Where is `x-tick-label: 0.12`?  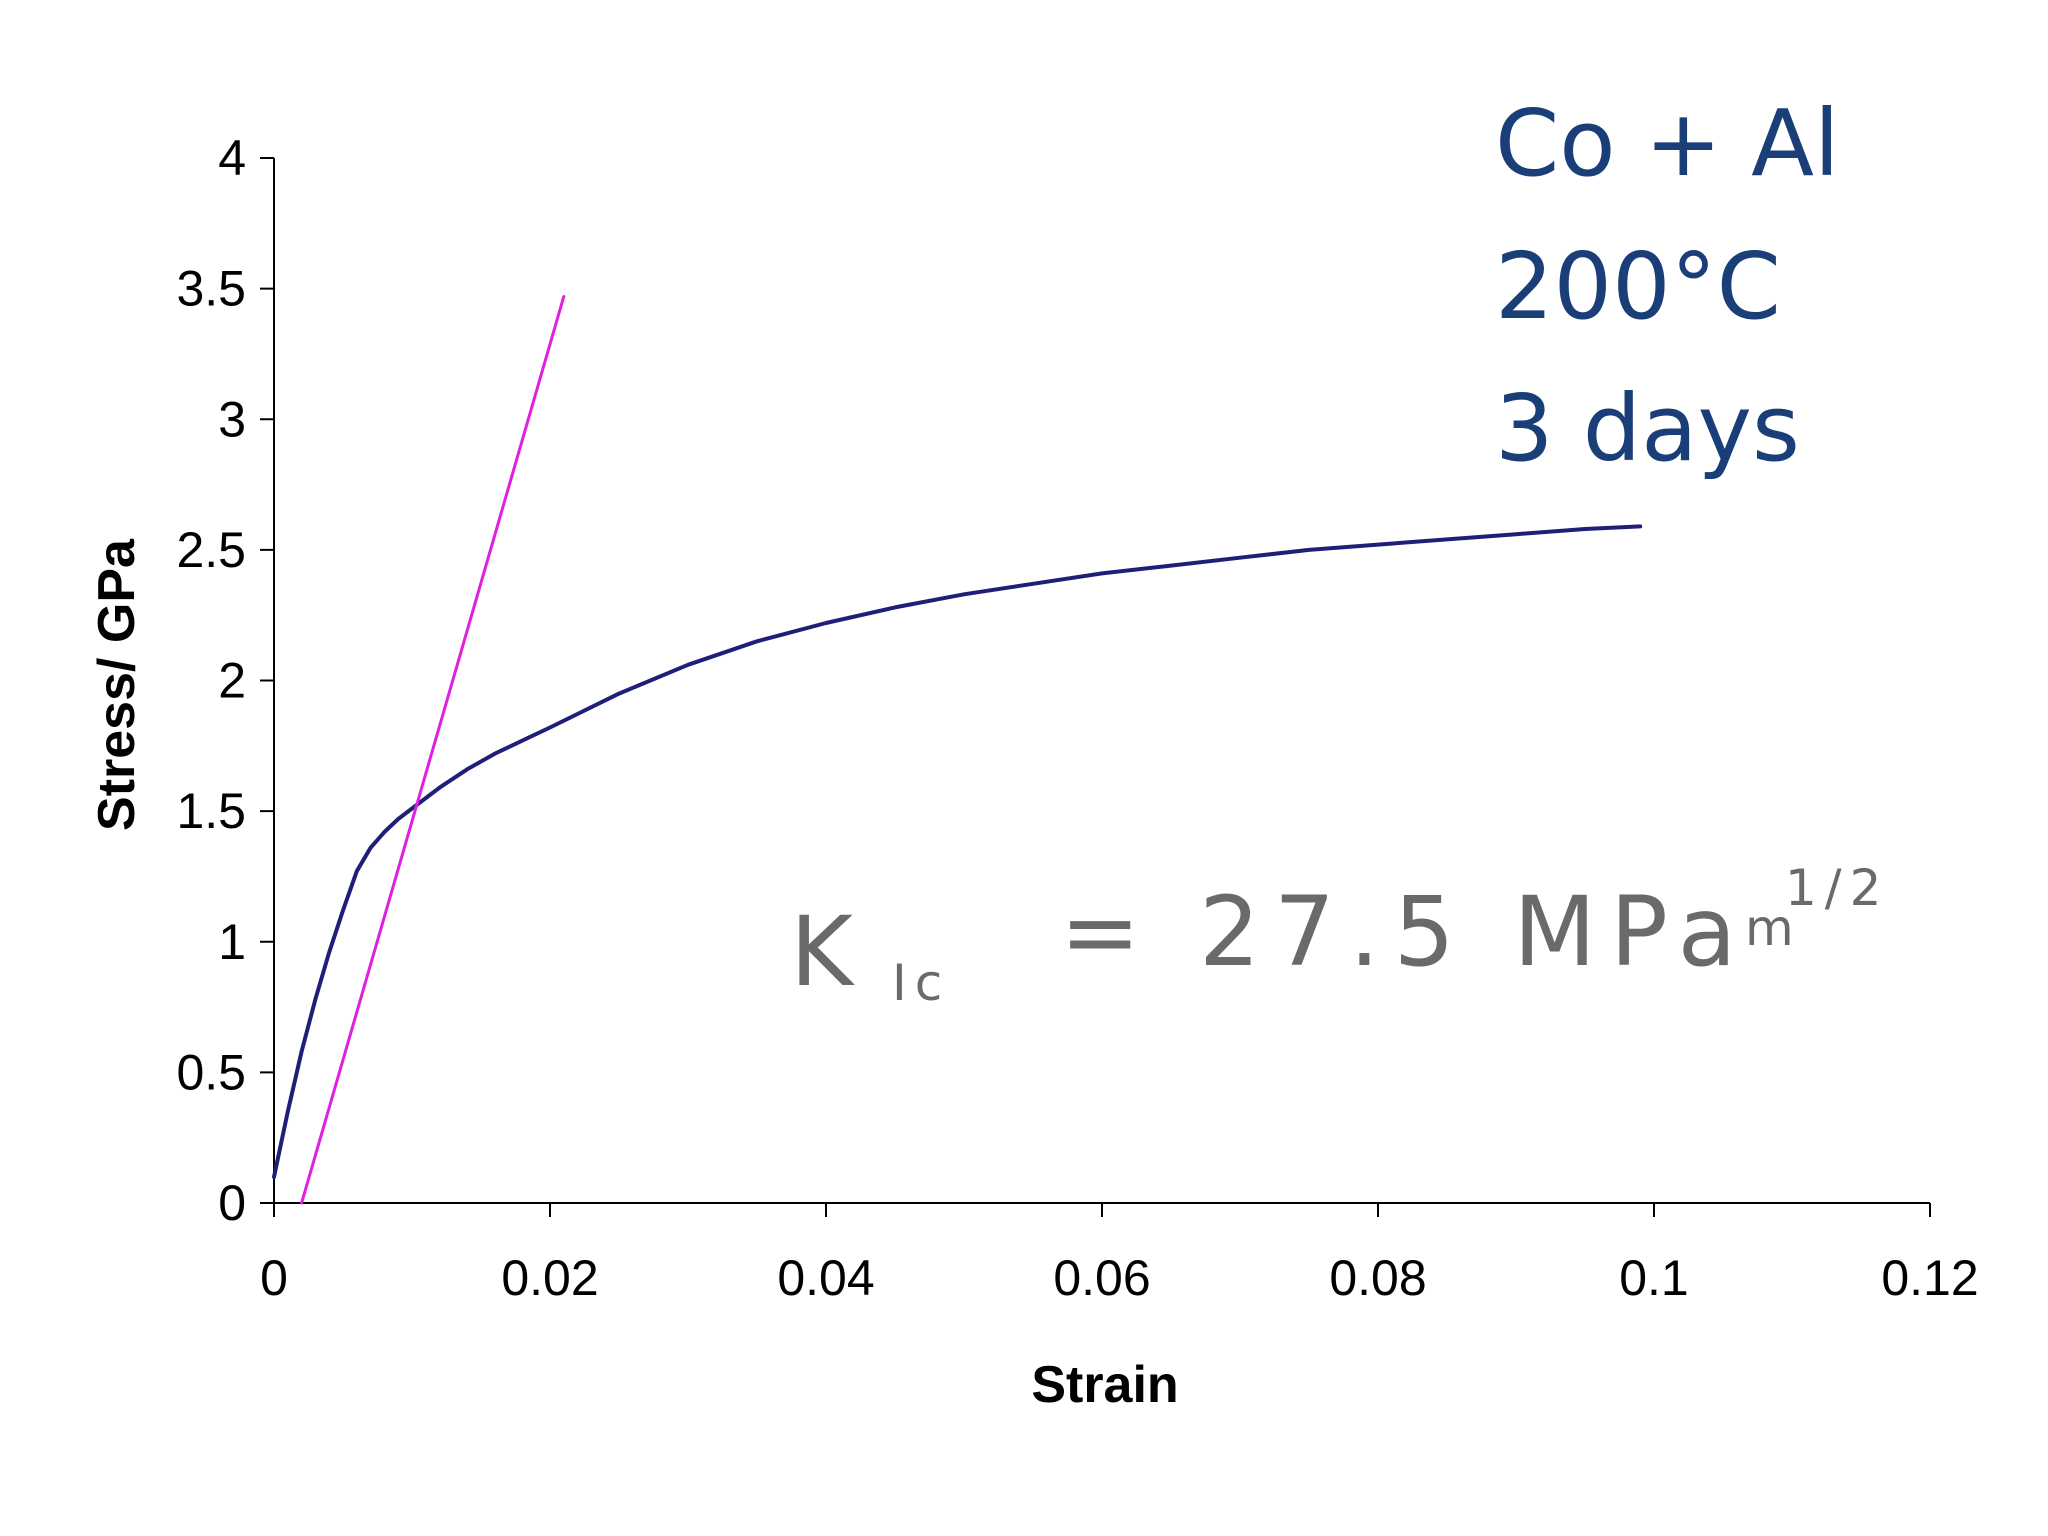
x-tick-label: 0.12 is located at coordinates (1929, 1278).